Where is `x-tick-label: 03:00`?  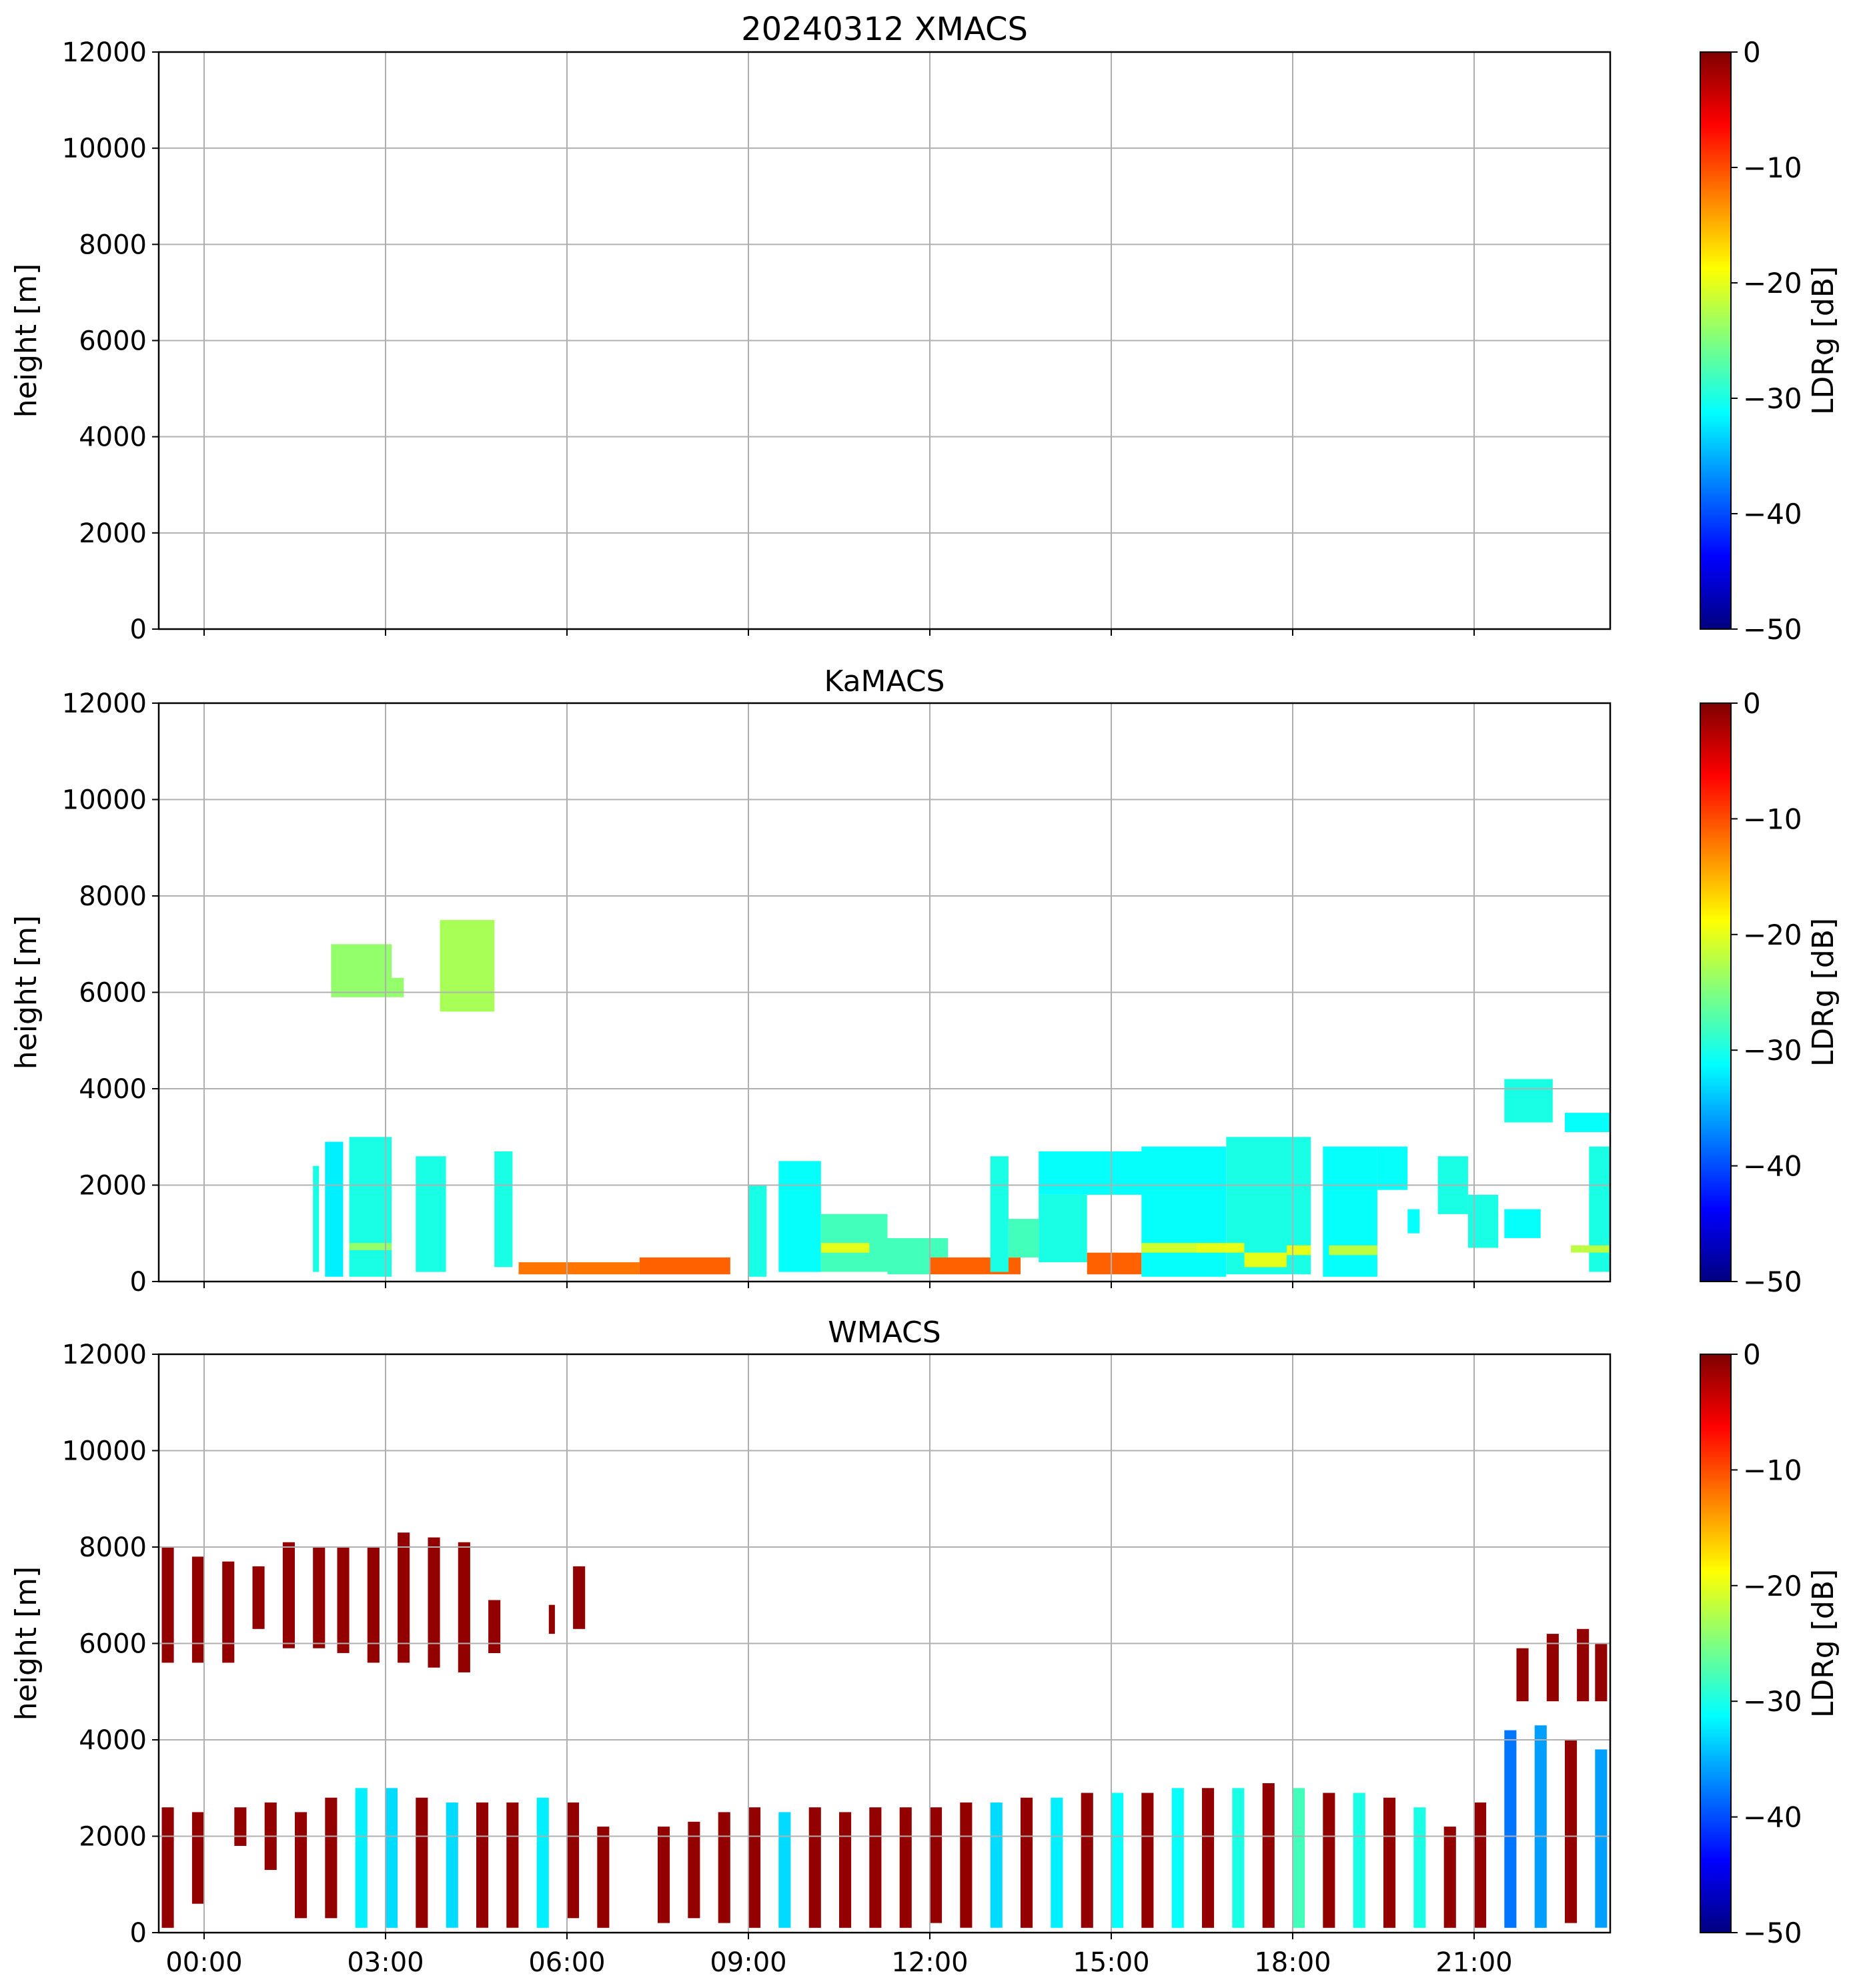
x-tick-label: 03:00 is located at coordinates (385, 1962).